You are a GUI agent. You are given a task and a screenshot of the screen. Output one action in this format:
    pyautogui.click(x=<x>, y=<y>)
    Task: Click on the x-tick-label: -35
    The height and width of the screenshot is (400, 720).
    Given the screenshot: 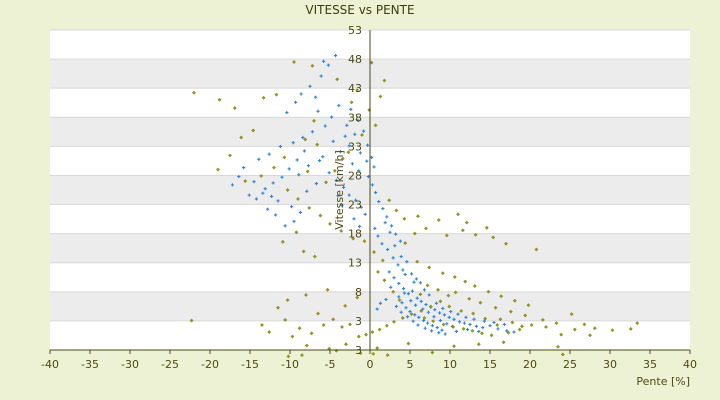 What is the action you would take?
    pyautogui.click(x=90, y=364)
    